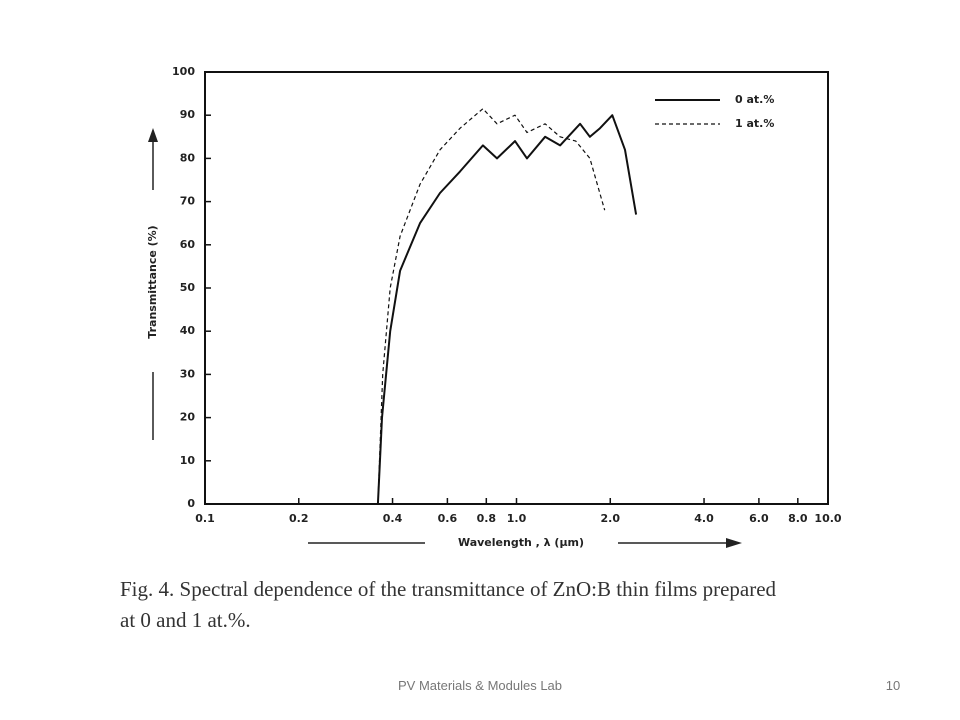 The image size is (960, 720). What do you see at coordinates (188, 157) in the screenshot?
I see `y-tick-label: 80` at bounding box center [188, 157].